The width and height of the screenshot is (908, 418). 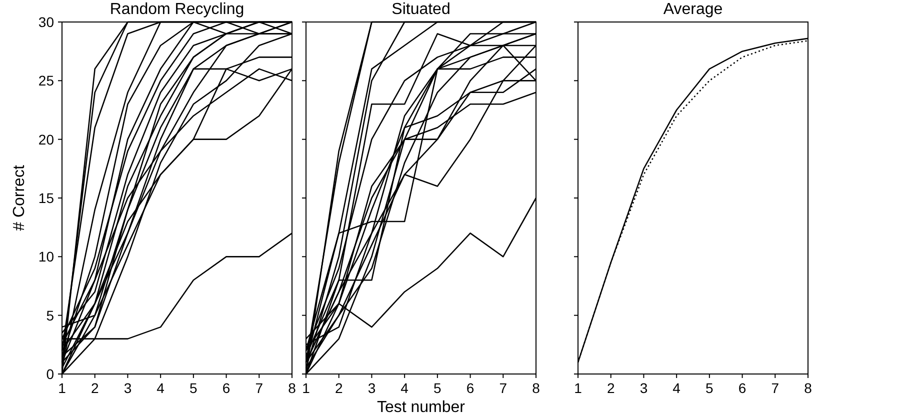 I want to click on y-tick-label: 15, so click(x=46, y=198).